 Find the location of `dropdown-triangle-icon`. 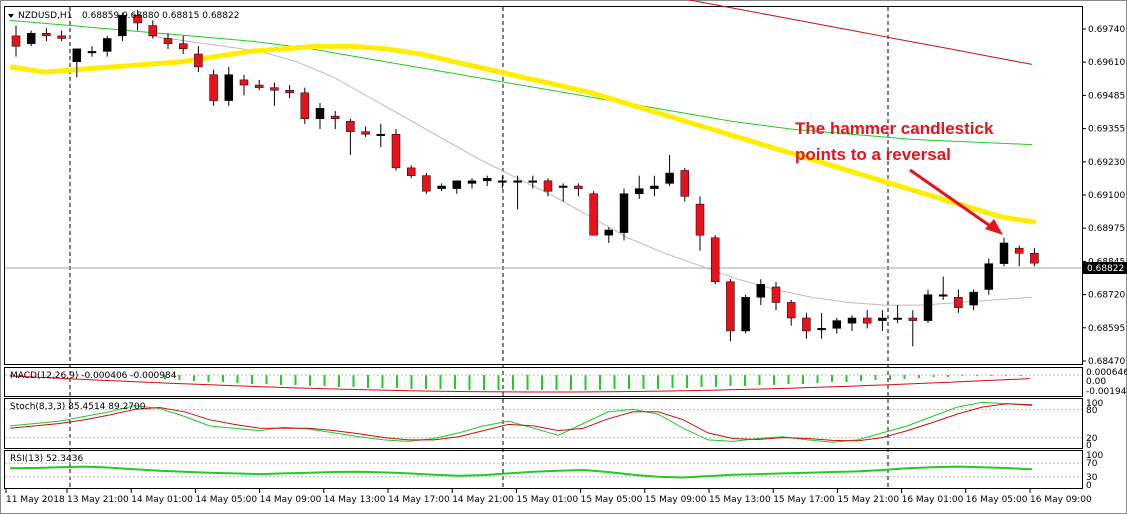

dropdown-triangle-icon is located at coordinates (11, 16).